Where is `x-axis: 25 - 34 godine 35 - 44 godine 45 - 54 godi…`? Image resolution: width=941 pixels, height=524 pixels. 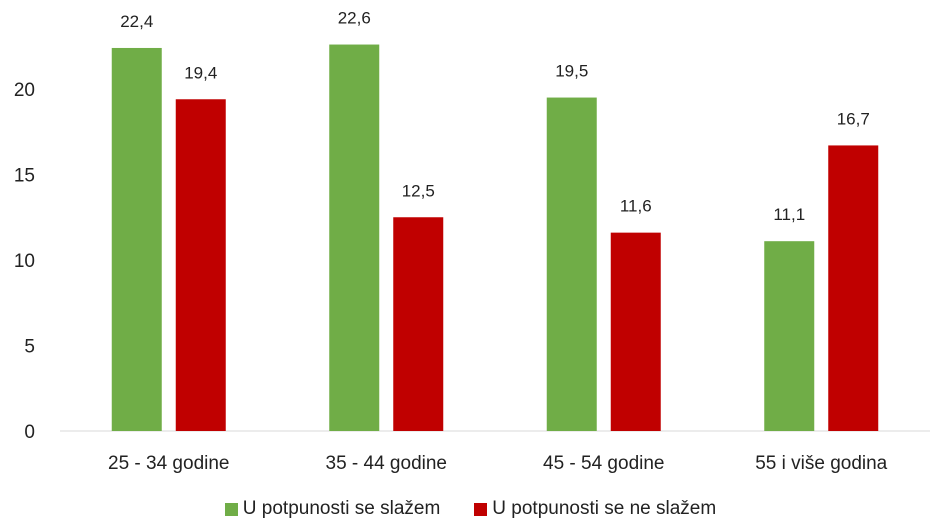
x-axis: 25 - 34 godine 35 - 44 godine 45 - 54 godi… is located at coordinates (498, 463).